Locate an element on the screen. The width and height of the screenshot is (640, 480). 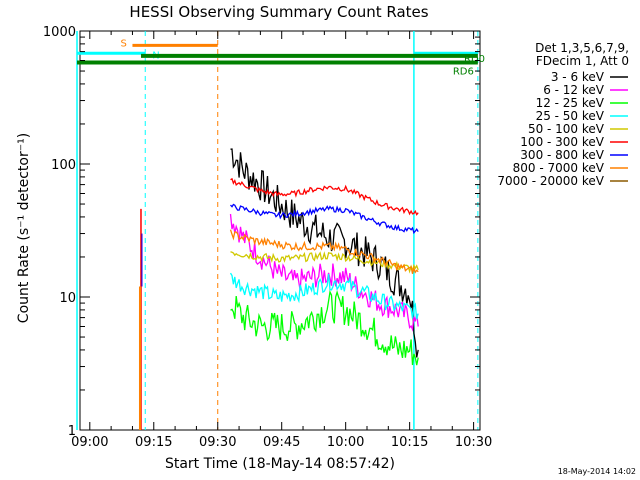
legend-entry-label: 7000 - 20000 keV is located at coordinates (550, 181).